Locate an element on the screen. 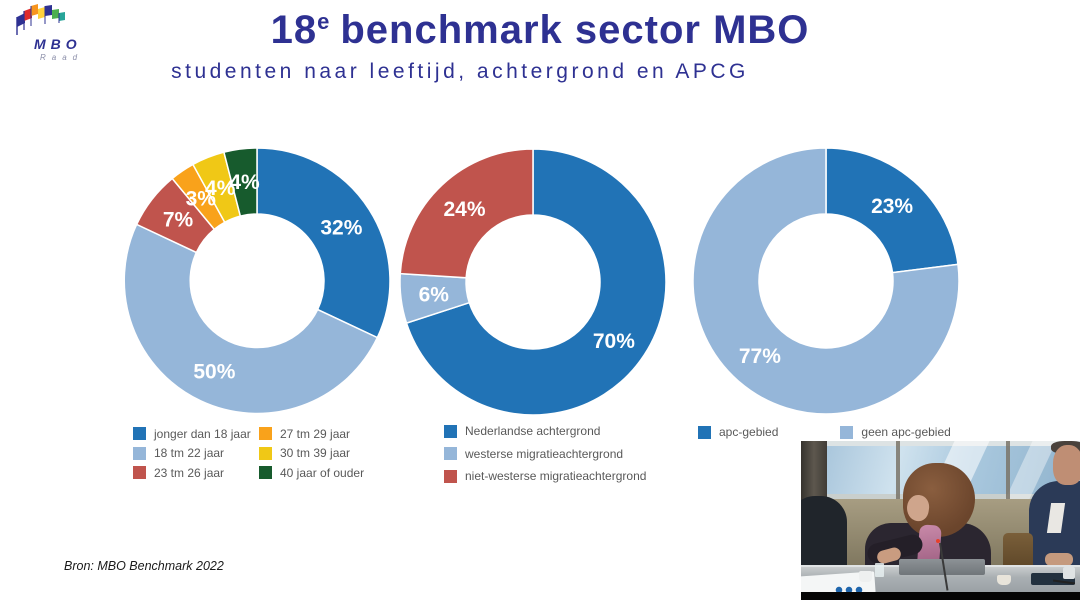 The width and height of the screenshot is (1080, 600). microphone-light is located at coordinates (938, 541).